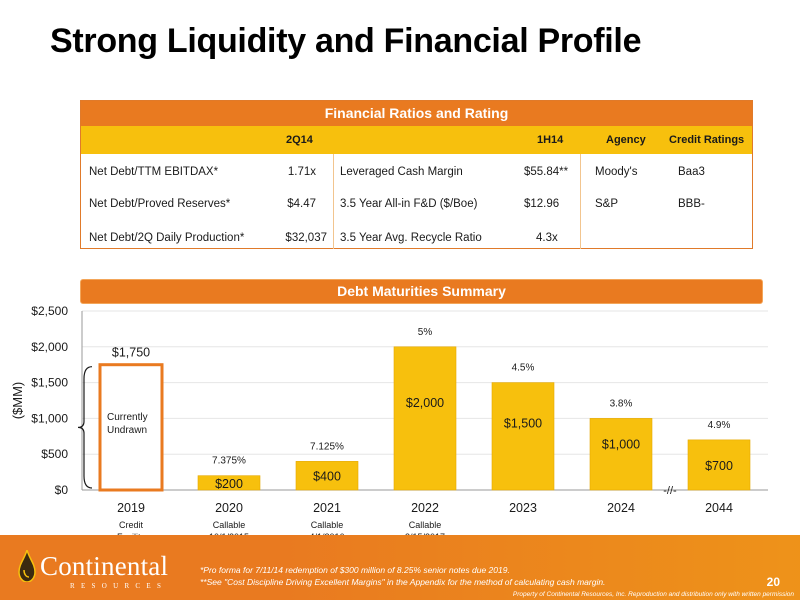 The image size is (800, 600). I want to click on x-tick-label: 2022, so click(425, 508).